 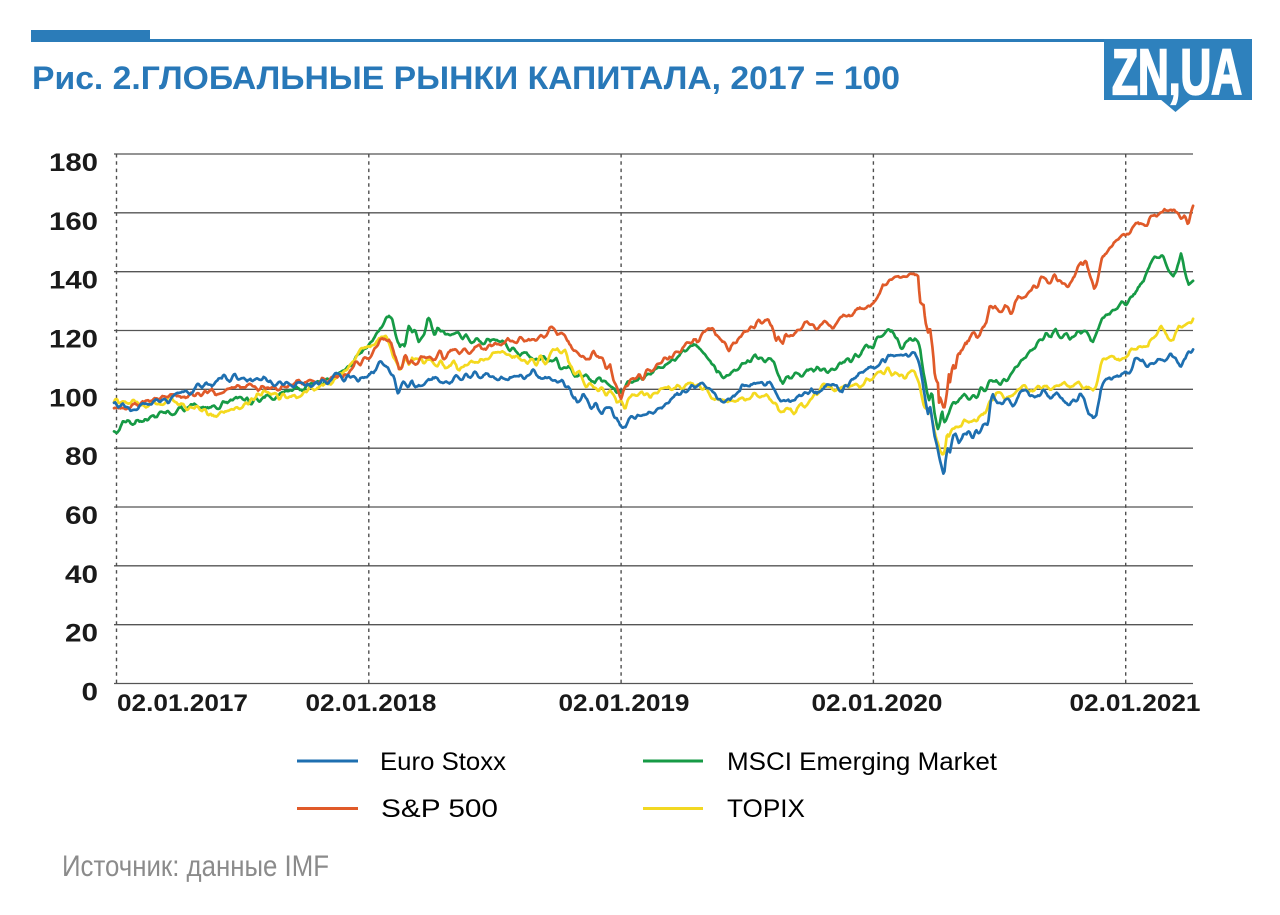 What do you see at coordinates (73, 163) in the screenshot?
I see `svg-text: 180` at bounding box center [73, 163].